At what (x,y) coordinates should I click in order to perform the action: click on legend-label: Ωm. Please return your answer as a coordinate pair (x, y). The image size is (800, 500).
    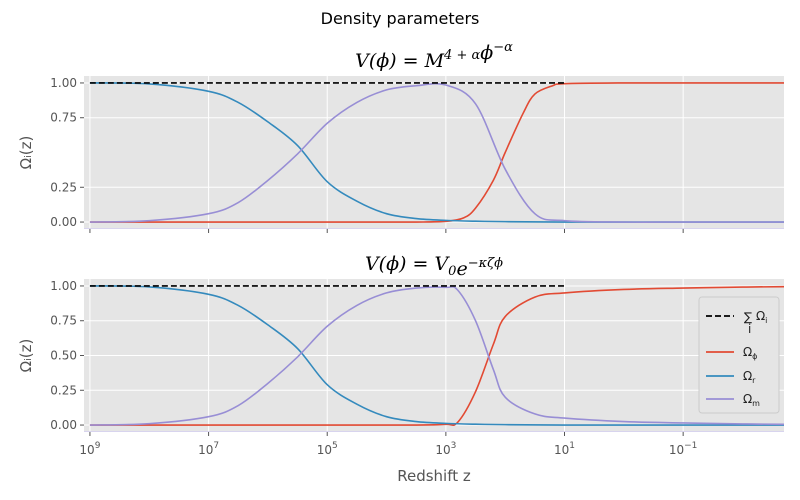
    Looking at the image, I should click on (751, 400).